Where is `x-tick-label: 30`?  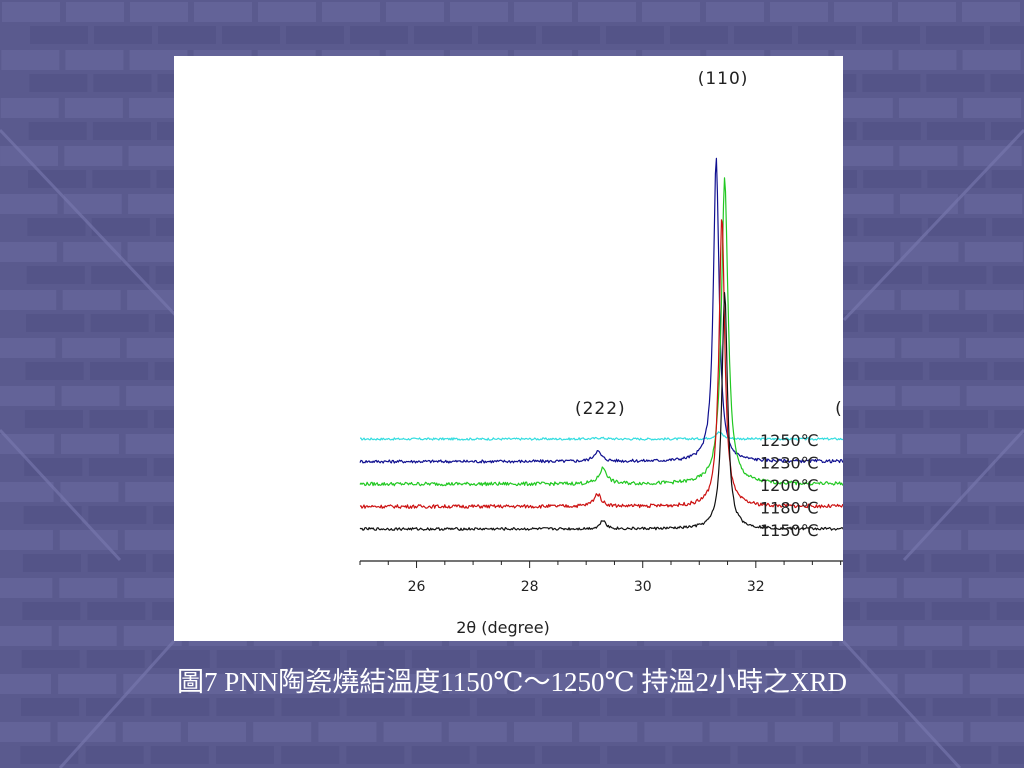
x-tick-label: 30 is located at coordinates (643, 587).